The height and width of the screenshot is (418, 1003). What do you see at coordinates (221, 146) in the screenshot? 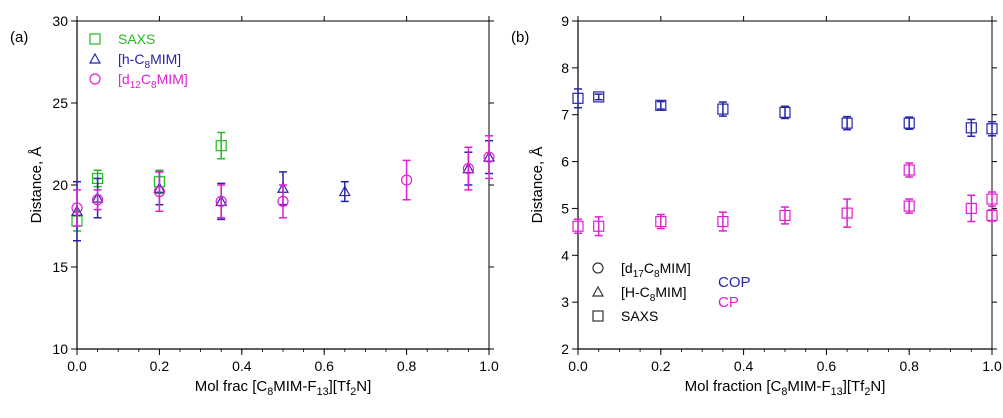
I see `data-point-saxs` at bounding box center [221, 146].